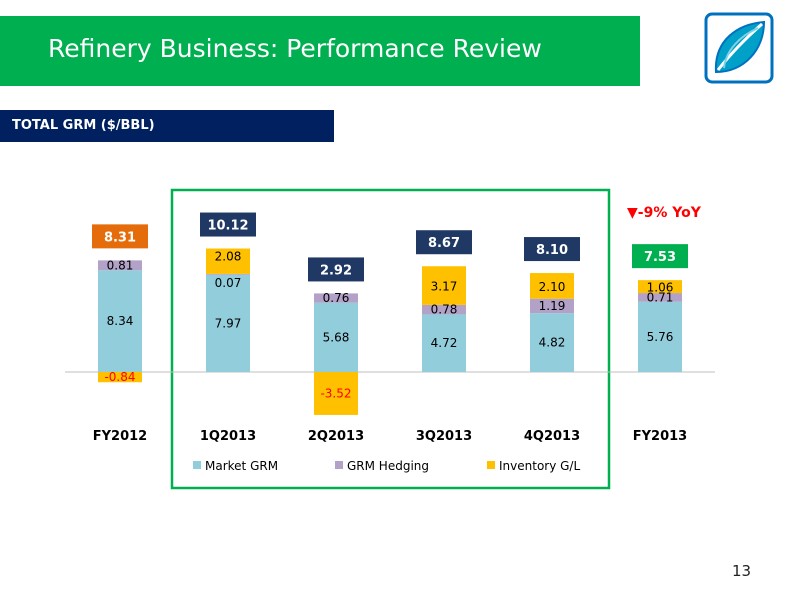 The image size is (800, 600). What do you see at coordinates (228, 274) in the screenshot?
I see `bar-segment-grm-hedging-1q2013` at bounding box center [228, 274].